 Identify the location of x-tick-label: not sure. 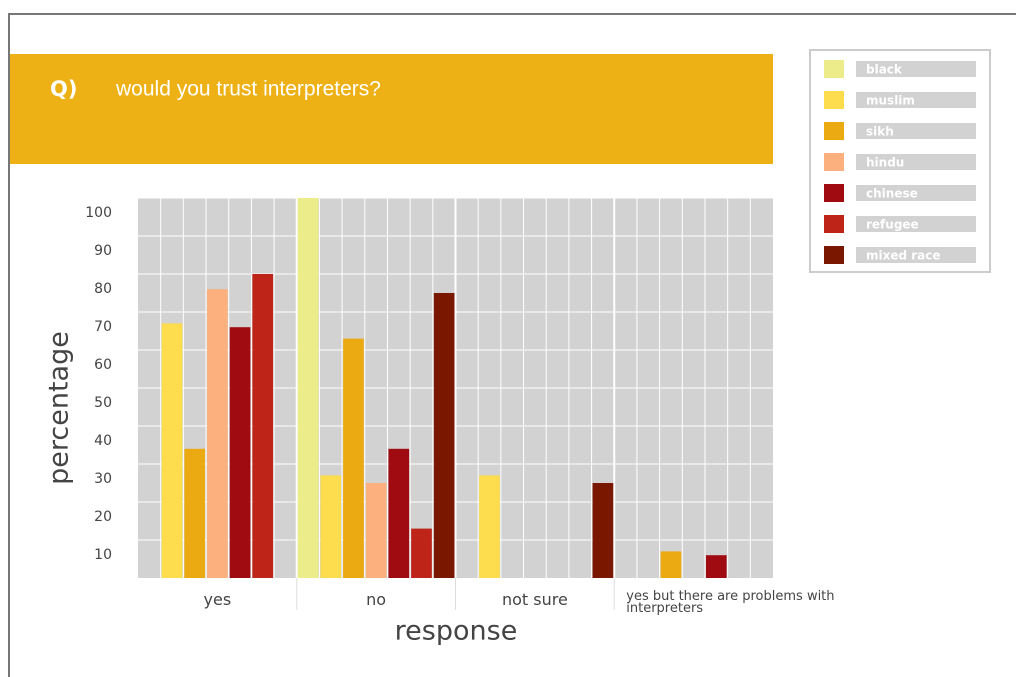
(534, 599).